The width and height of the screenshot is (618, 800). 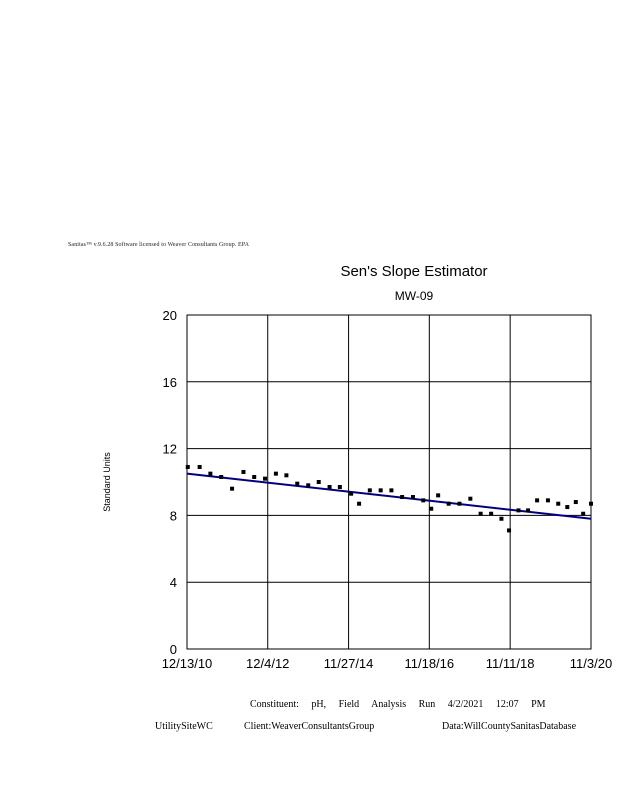 I want to click on chart-title: Sen's Slope Estimator, so click(x=414, y=271).